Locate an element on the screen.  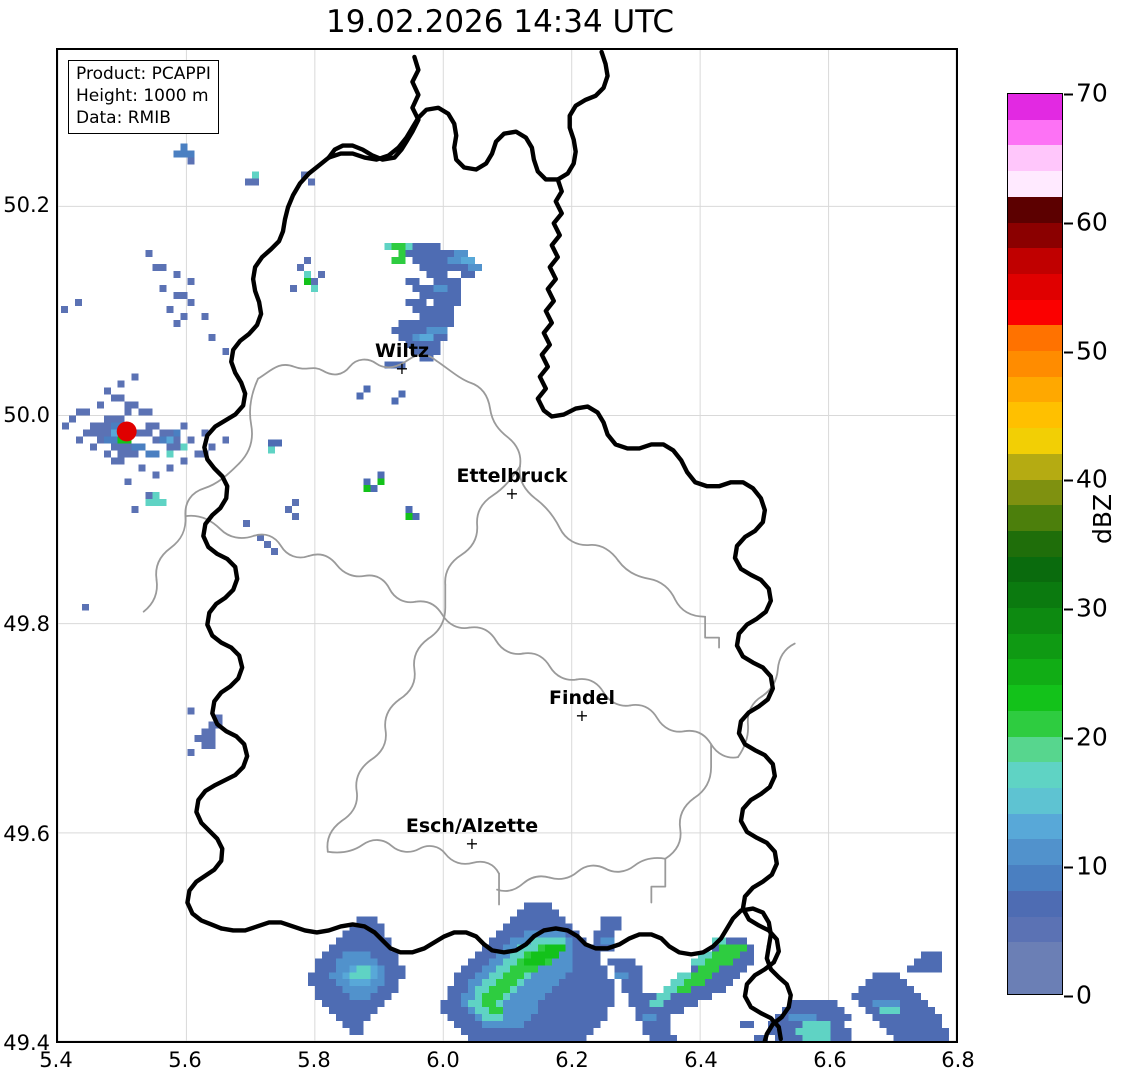
xtick-label: 6.0 is located at coordinates (443, 1060).